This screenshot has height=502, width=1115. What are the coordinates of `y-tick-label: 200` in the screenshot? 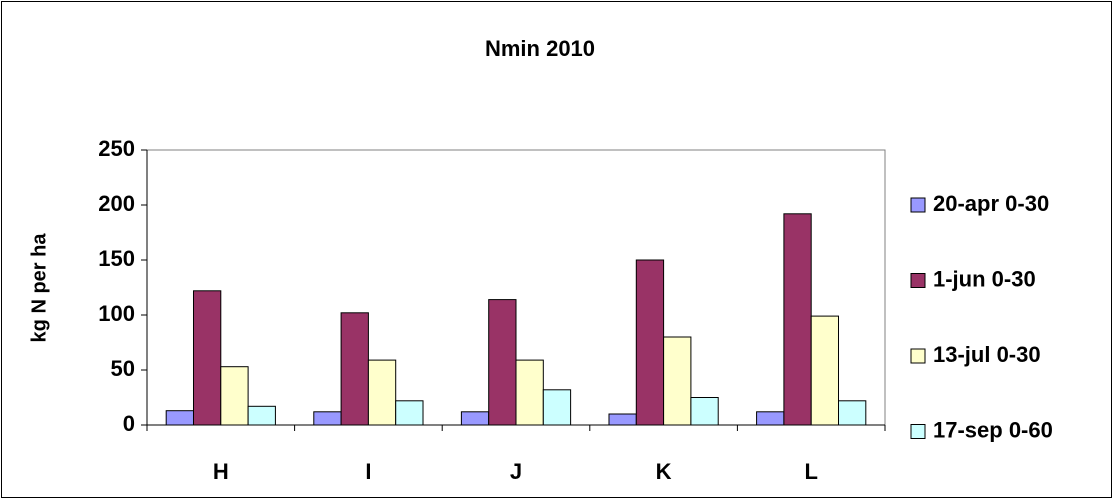 It's located at (116, 203).